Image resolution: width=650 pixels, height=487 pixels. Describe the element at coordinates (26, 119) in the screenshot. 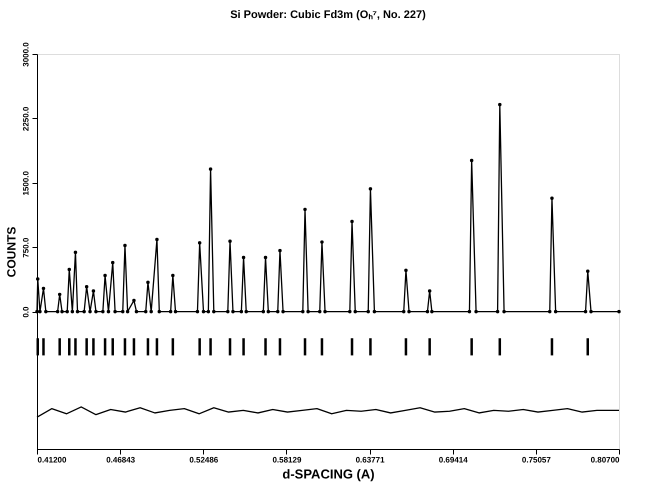

I see `y-tick-label: 2250.0` at that location.